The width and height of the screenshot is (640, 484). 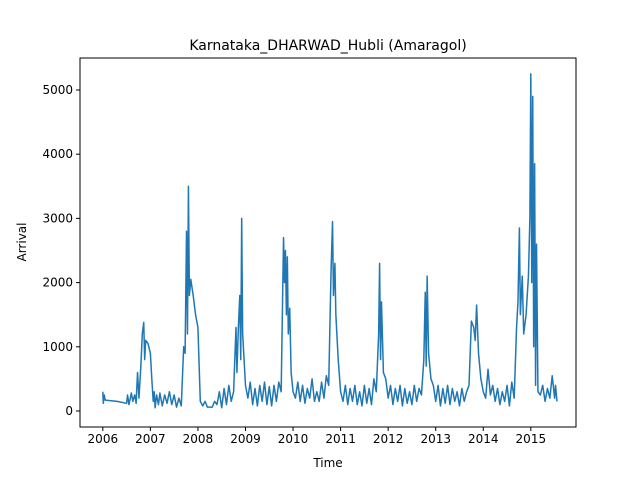 What do you see at coordinates (103, 439) in the screenshot?
I see `x-tick-label: 2006` at bounding box center [103, 439].